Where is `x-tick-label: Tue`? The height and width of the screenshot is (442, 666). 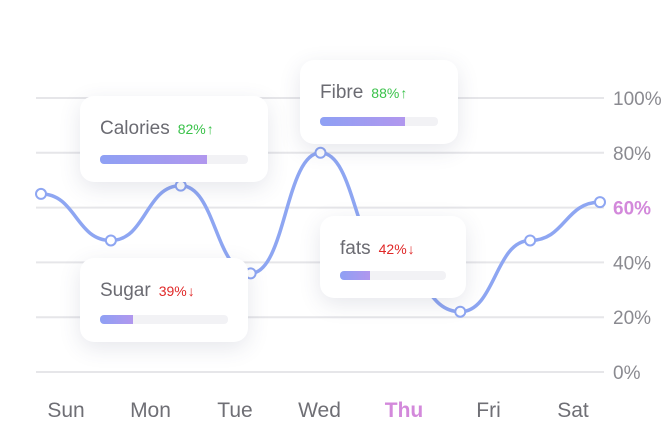 x-tick-label: Tue is located at coordinates (234, 410).